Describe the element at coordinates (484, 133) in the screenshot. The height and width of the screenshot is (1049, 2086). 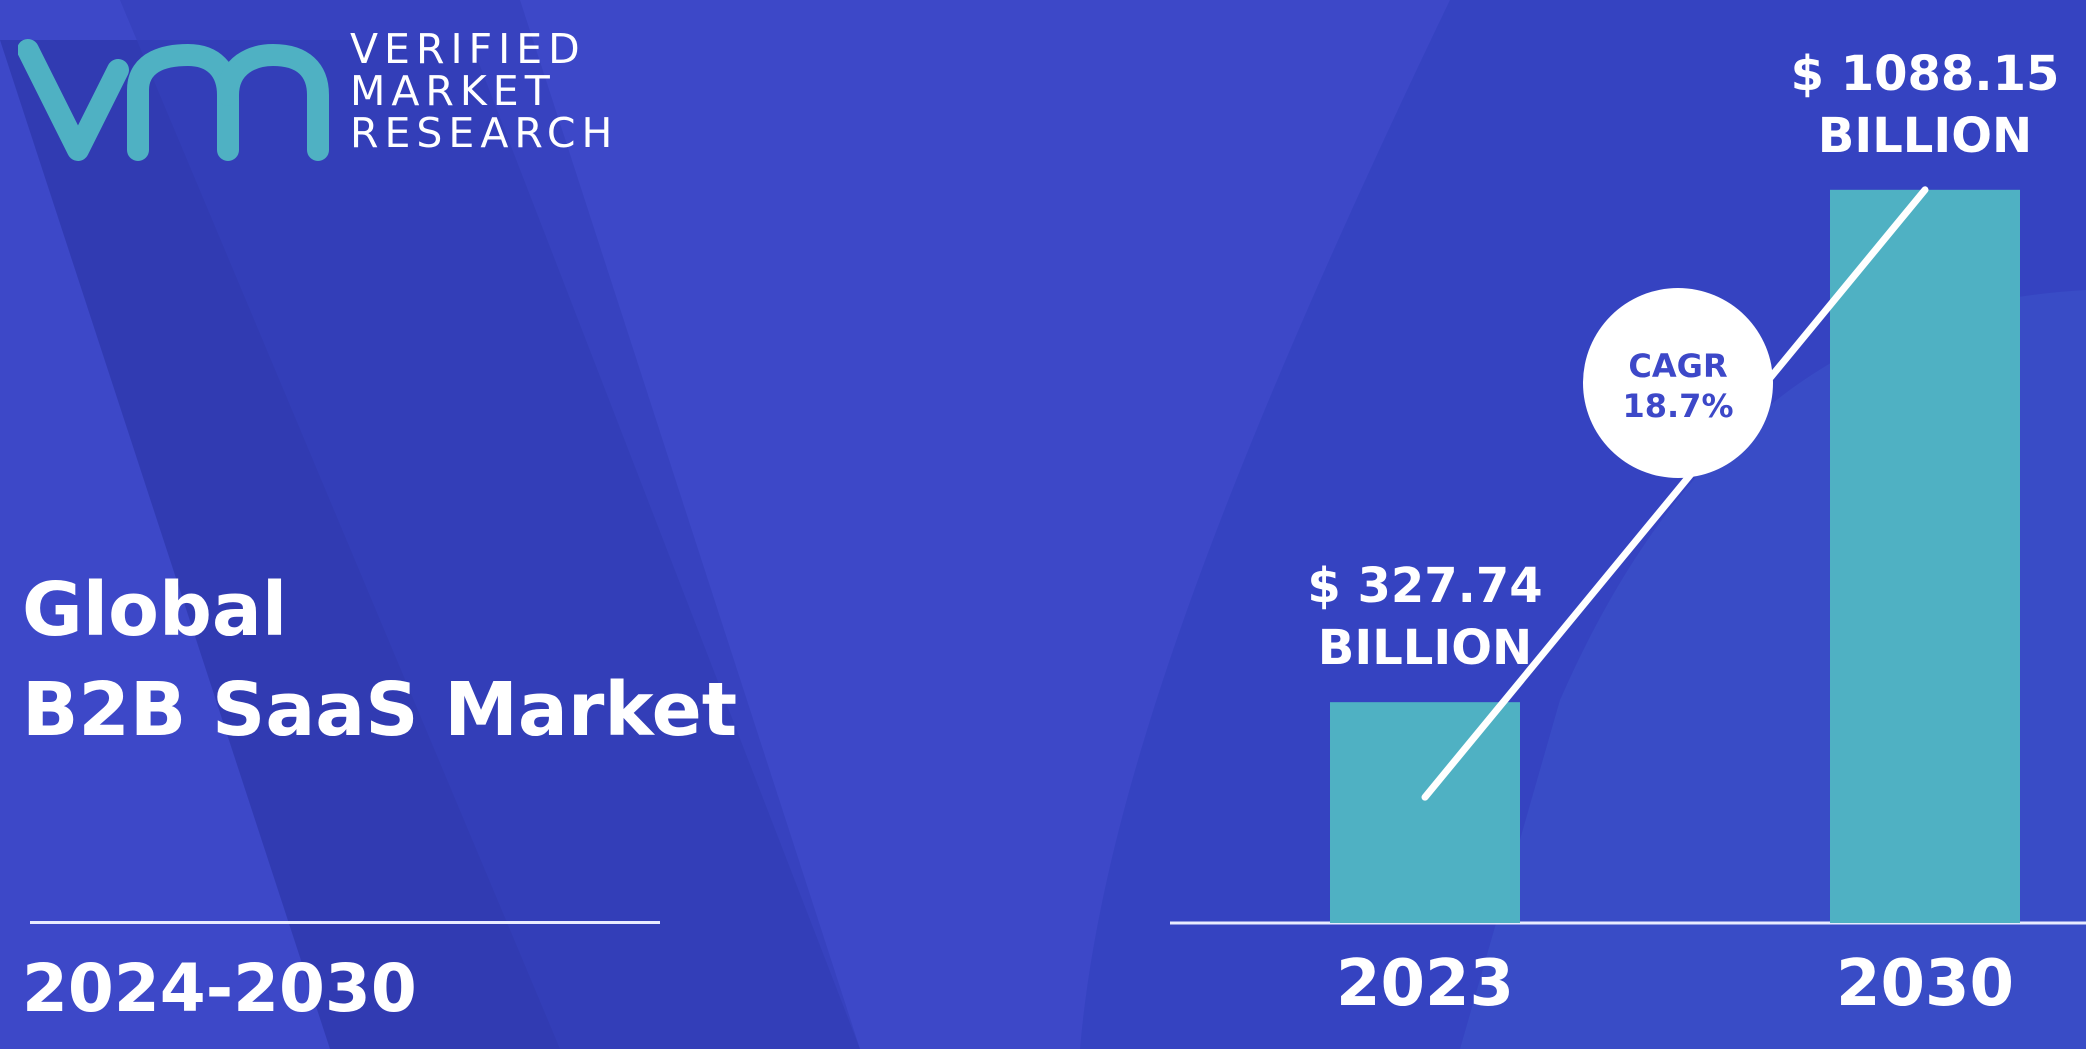
I see `logo-line-research: RESEARCH` at that location.